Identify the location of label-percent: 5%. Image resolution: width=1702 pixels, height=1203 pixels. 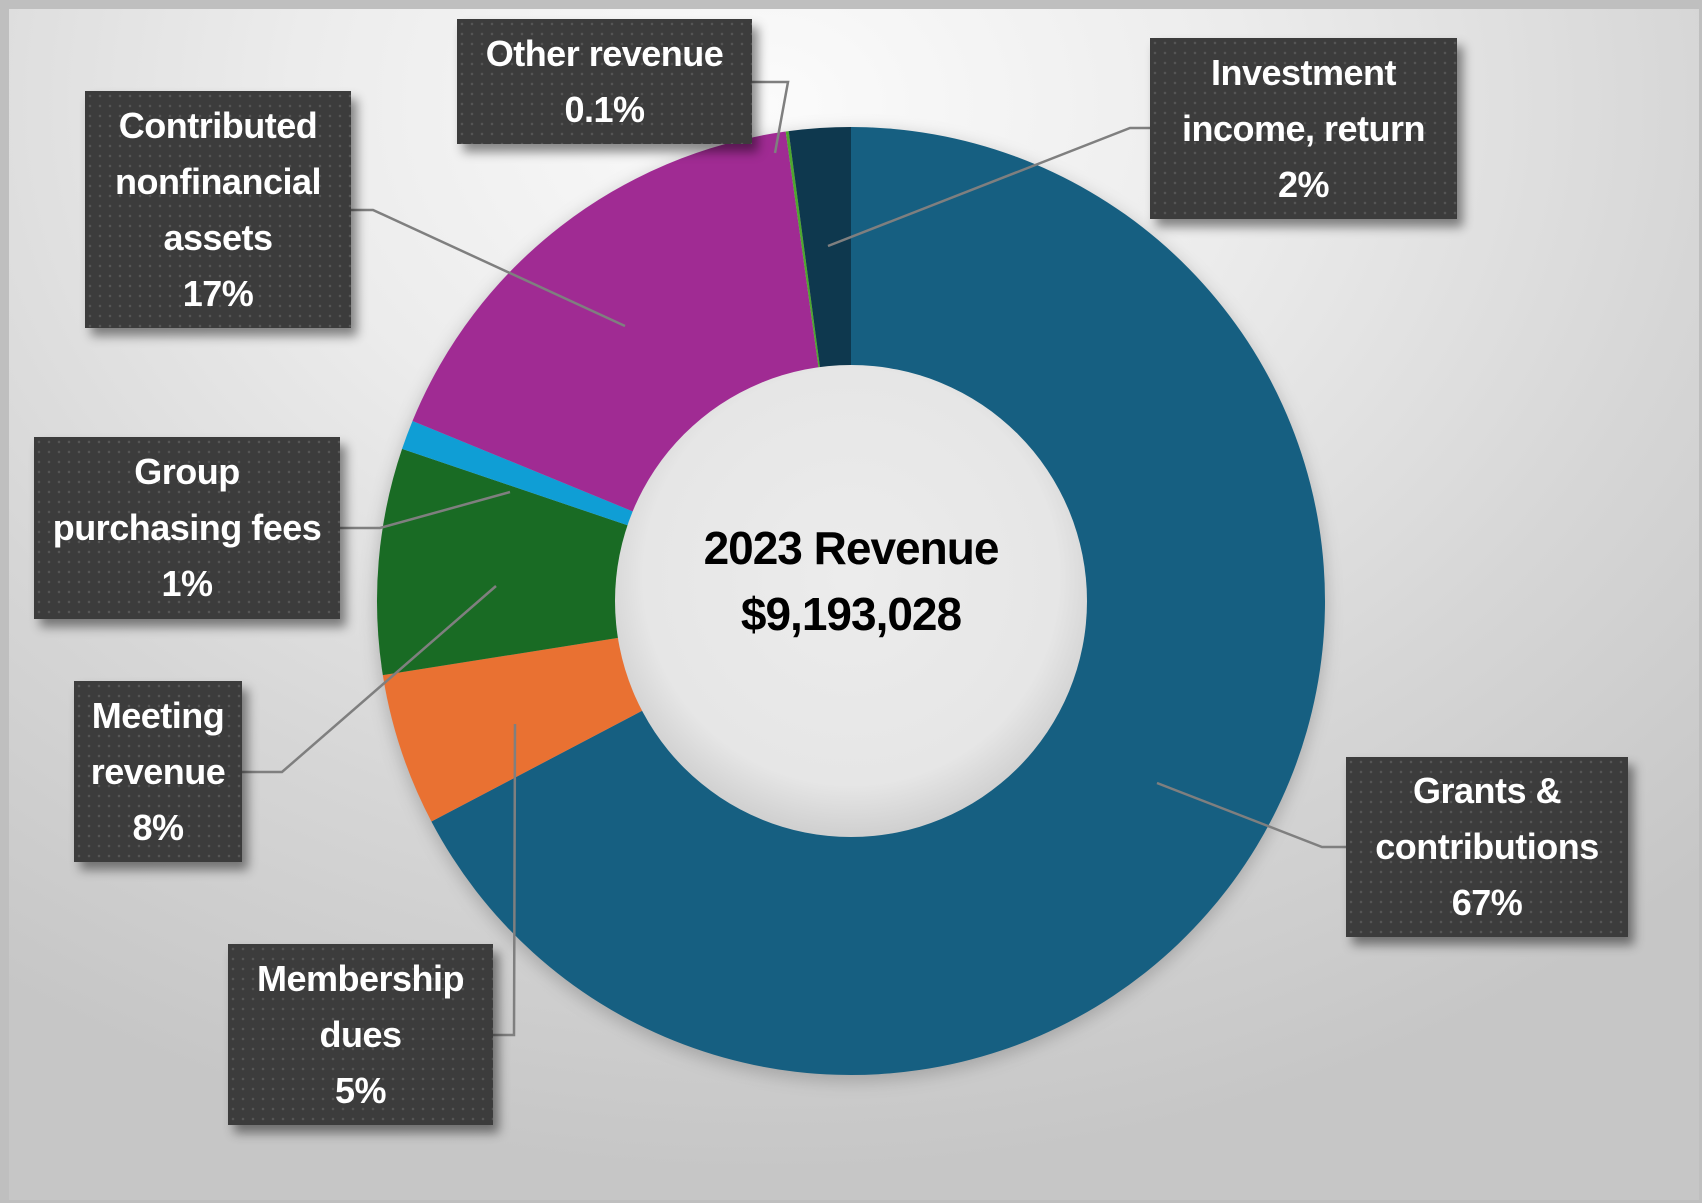
(360, 1090).